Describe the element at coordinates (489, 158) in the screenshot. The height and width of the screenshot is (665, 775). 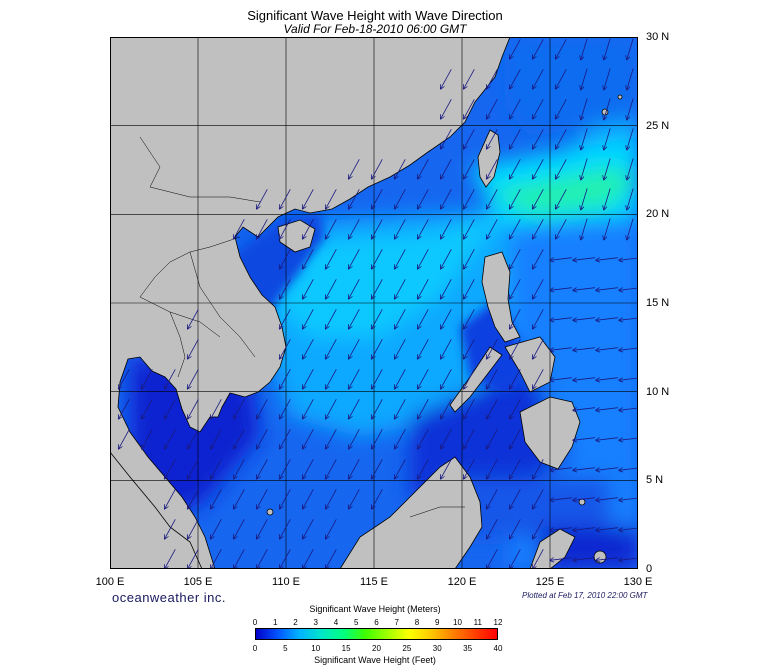
I see `taiwan` at that location.